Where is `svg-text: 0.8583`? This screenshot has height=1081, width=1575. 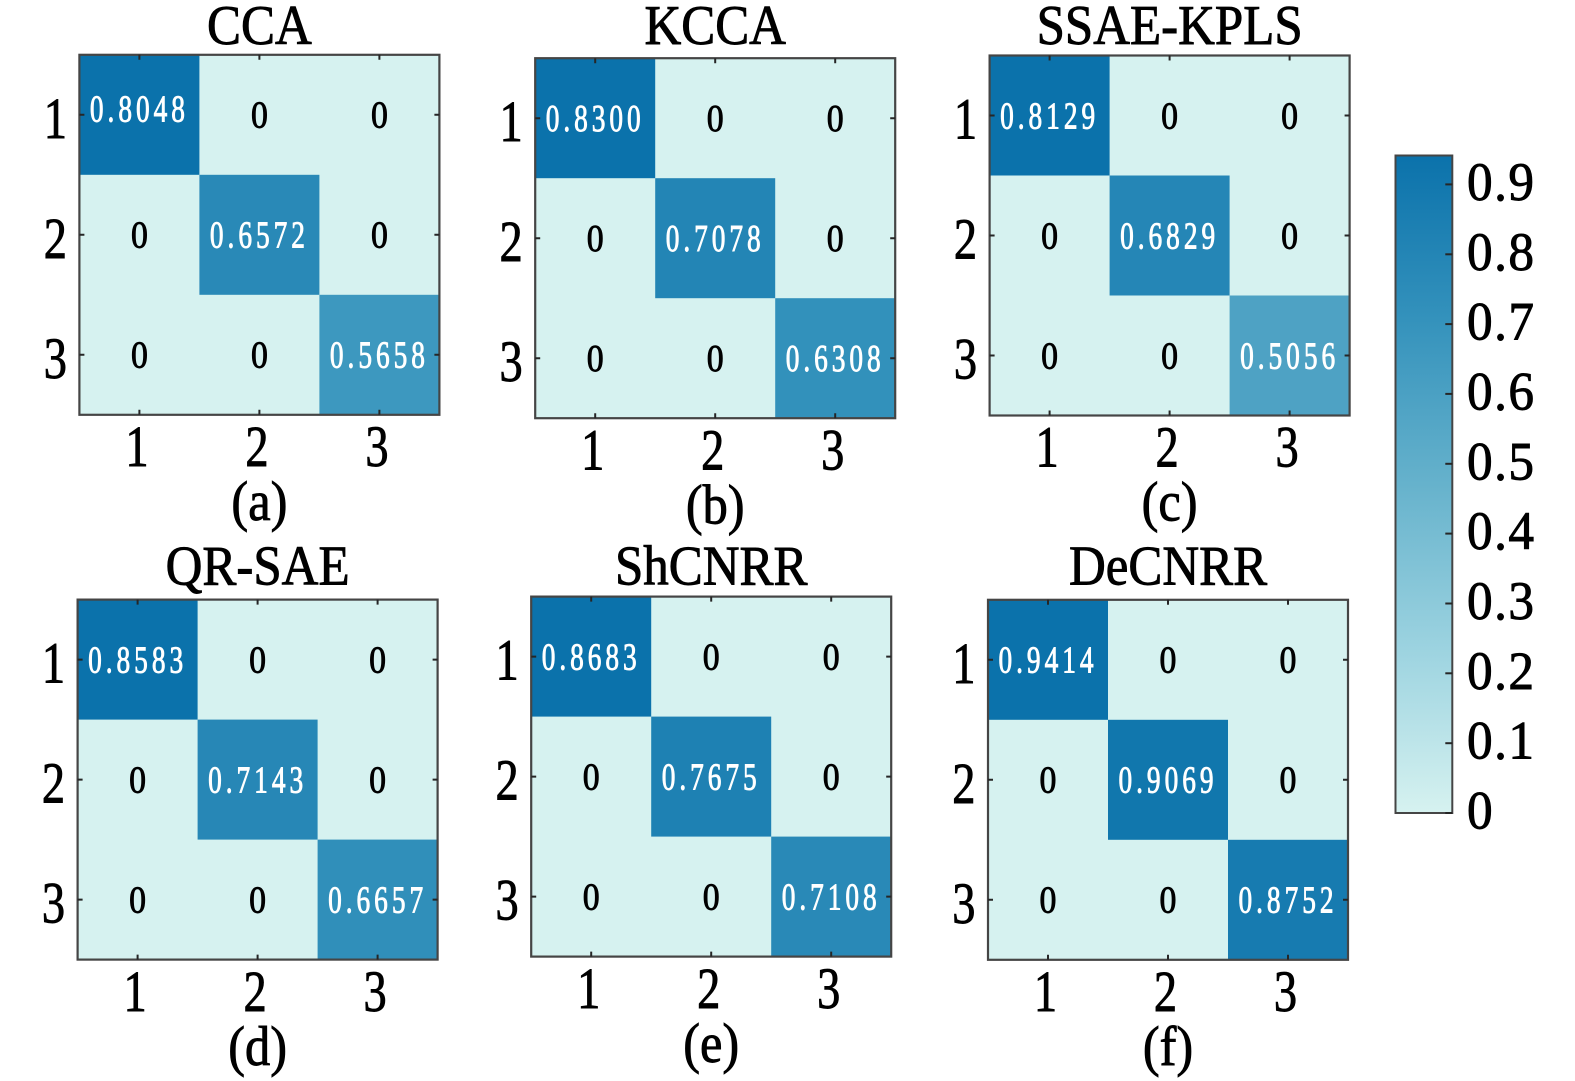
svg-text: 0.8583 is located at coordinates (137, 660).